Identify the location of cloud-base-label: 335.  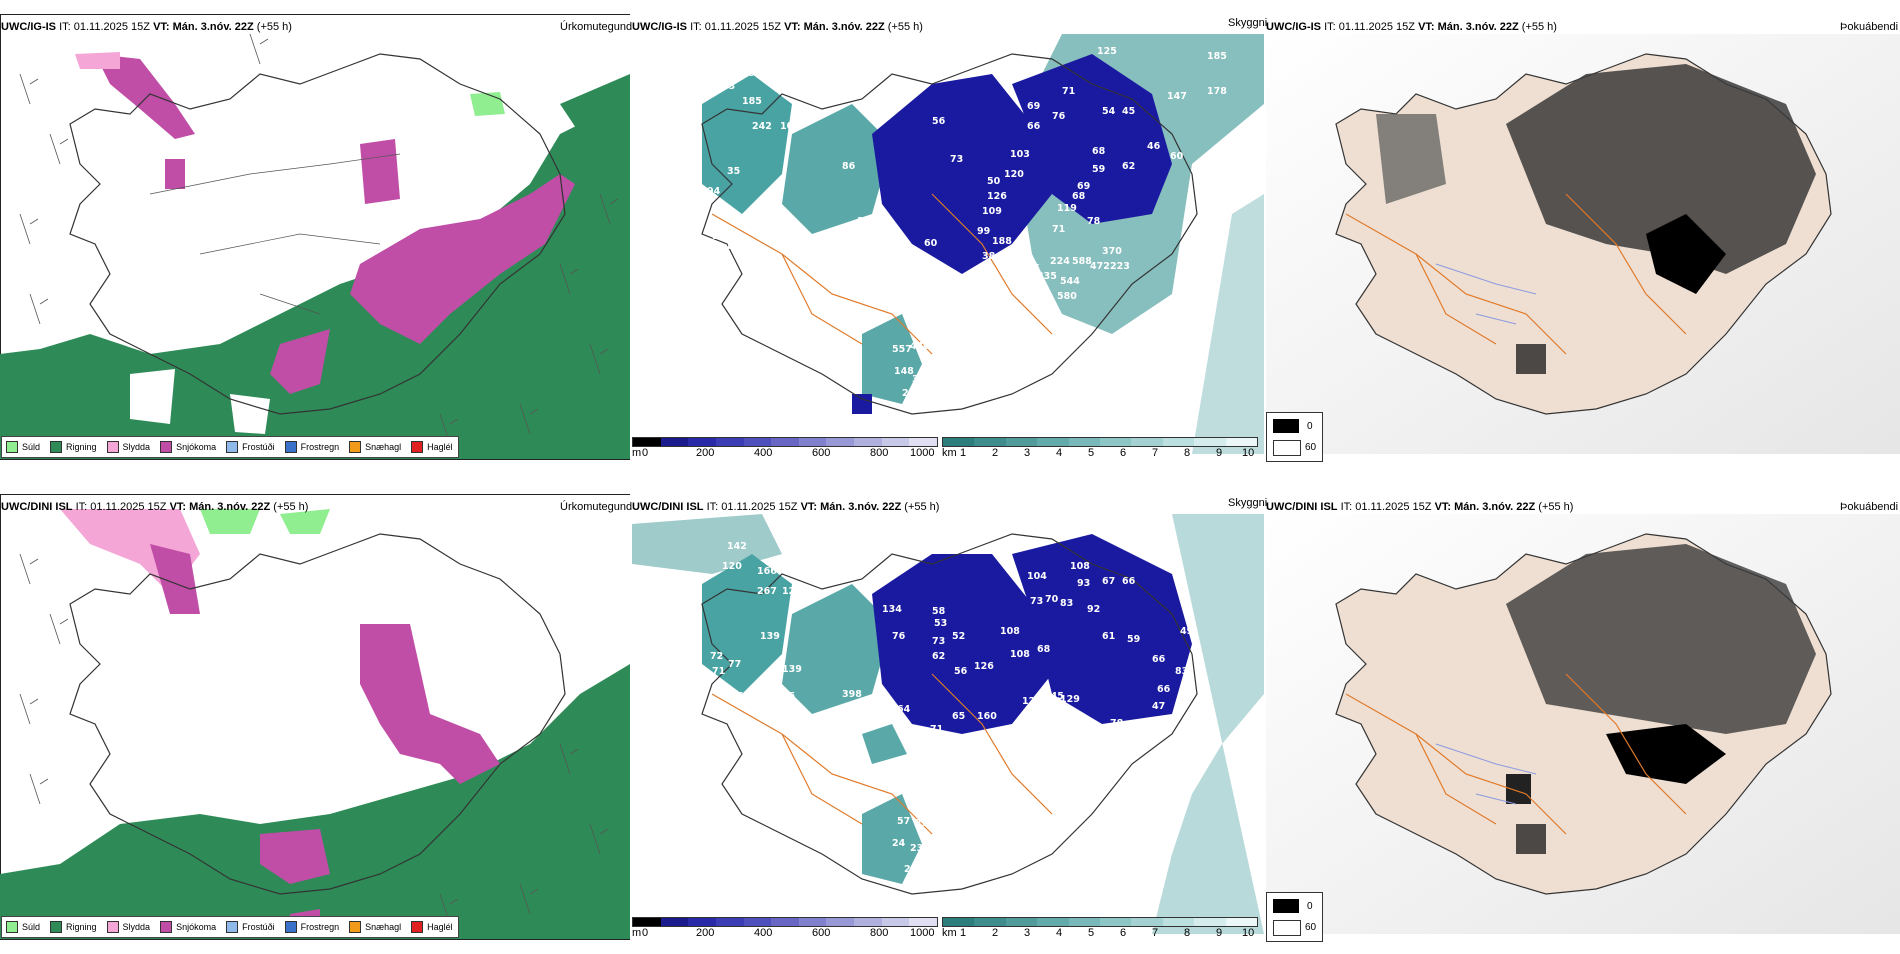
(1047, 276).